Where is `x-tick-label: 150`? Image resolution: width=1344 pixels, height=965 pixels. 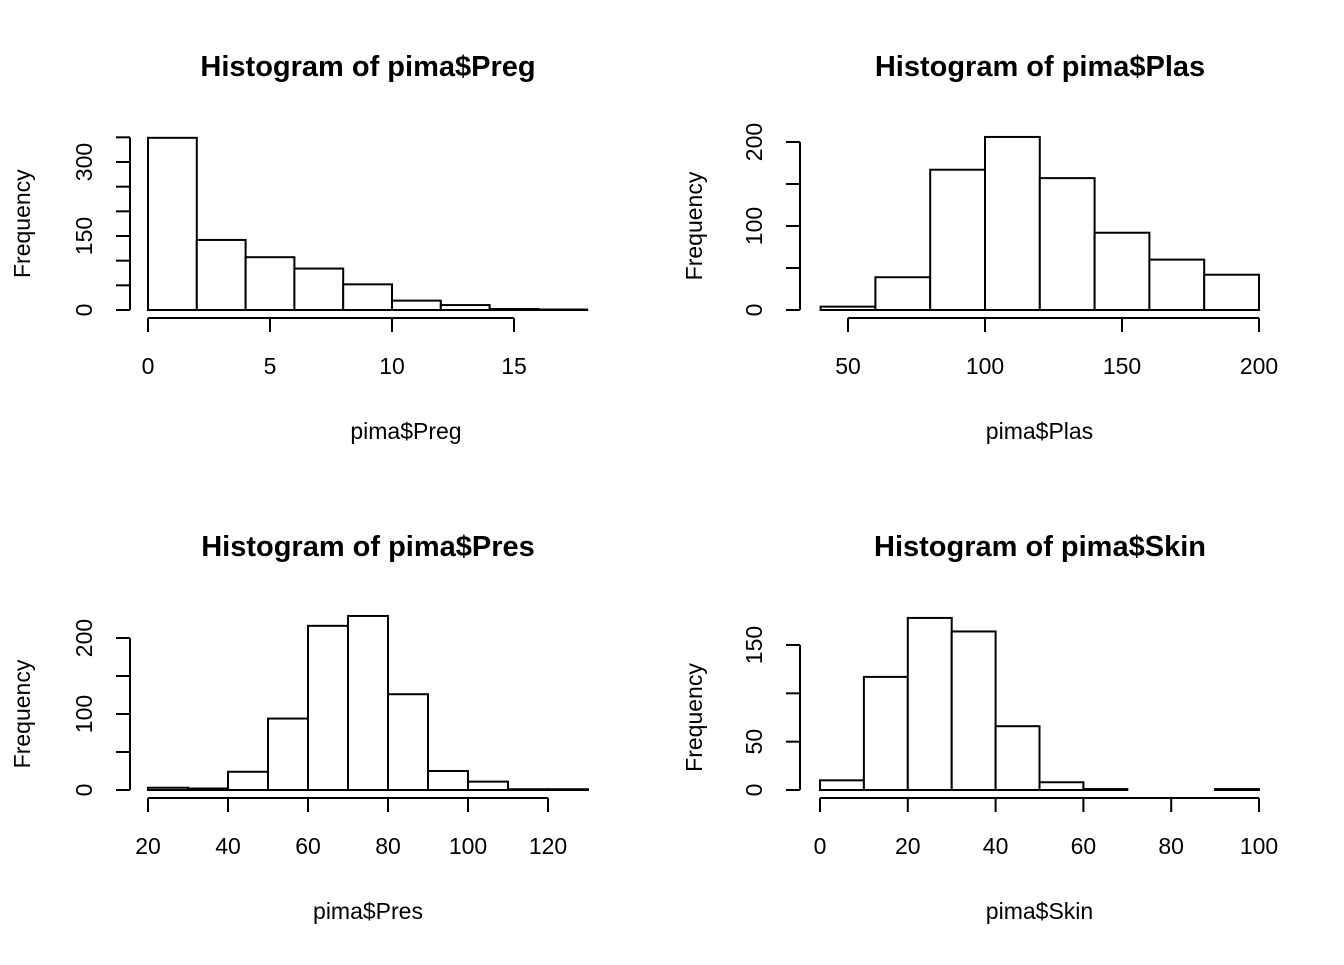 x-tick-label: 150 is located at coordinates (1122, 366).